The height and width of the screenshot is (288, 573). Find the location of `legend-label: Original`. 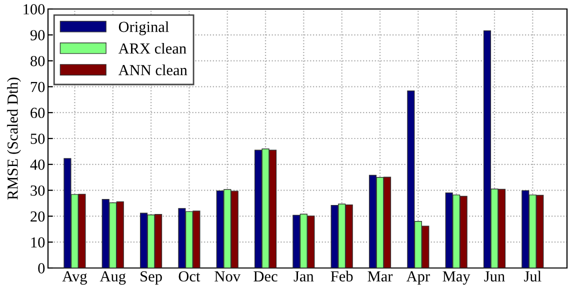

legend-label: Original is located at coordinates (143, 28).